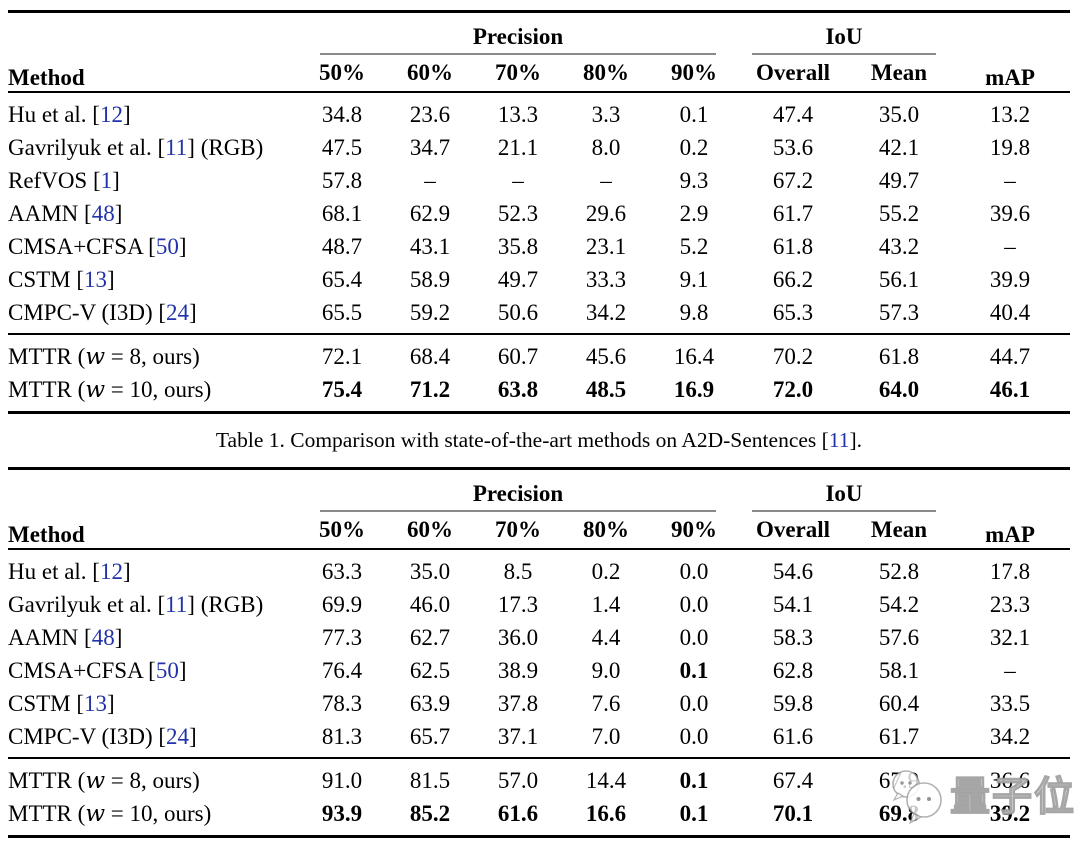 This screenshot has height=853, width=1080. I want to click on value-cell: 13.3, so click(518, 114).